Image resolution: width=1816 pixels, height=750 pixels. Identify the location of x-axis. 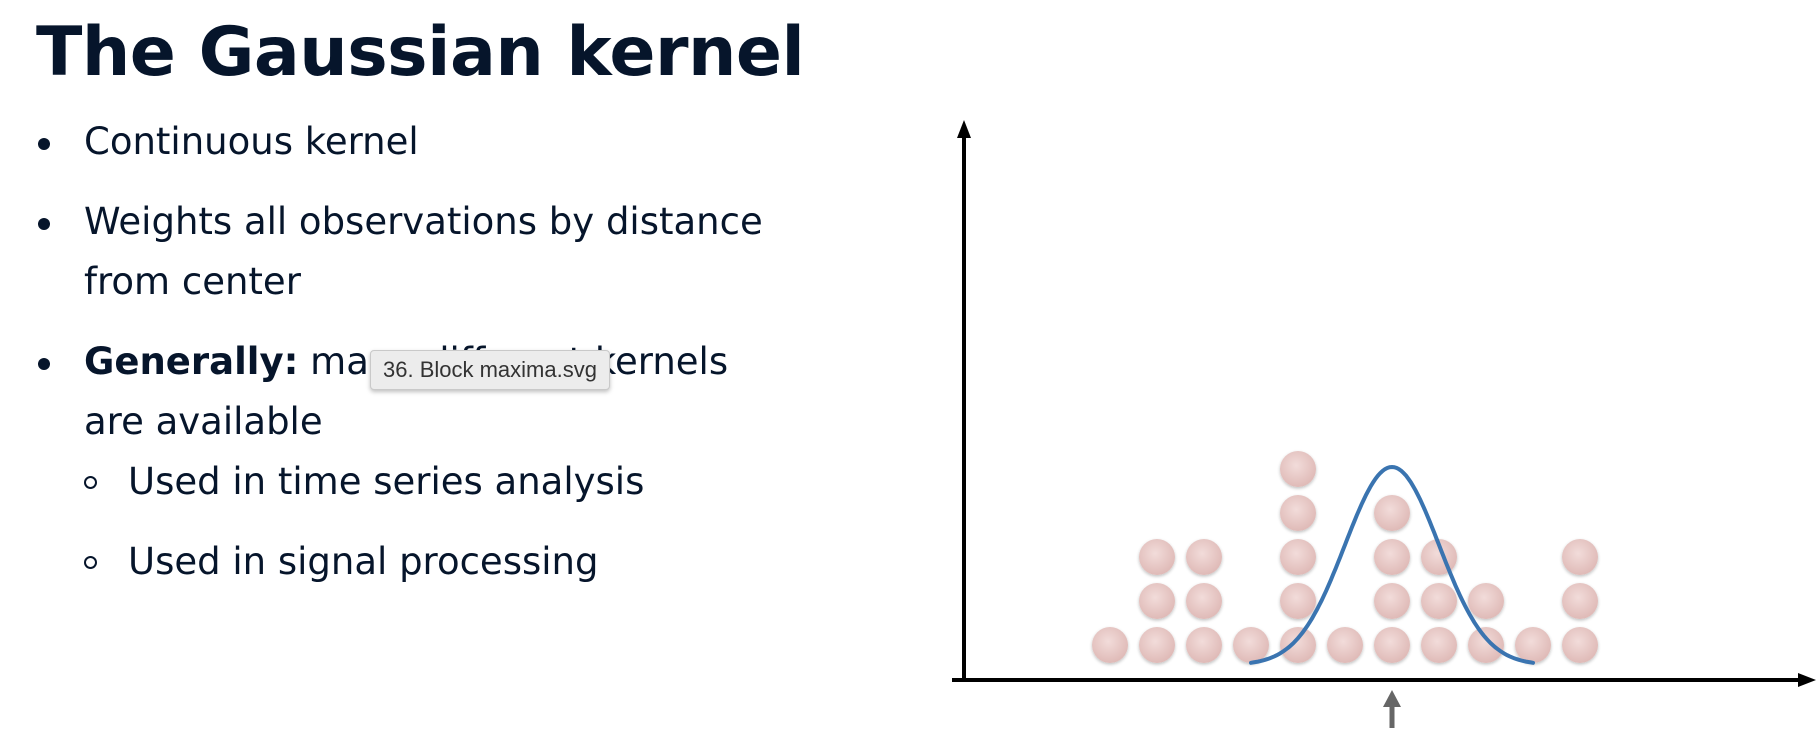
(1384, 680).